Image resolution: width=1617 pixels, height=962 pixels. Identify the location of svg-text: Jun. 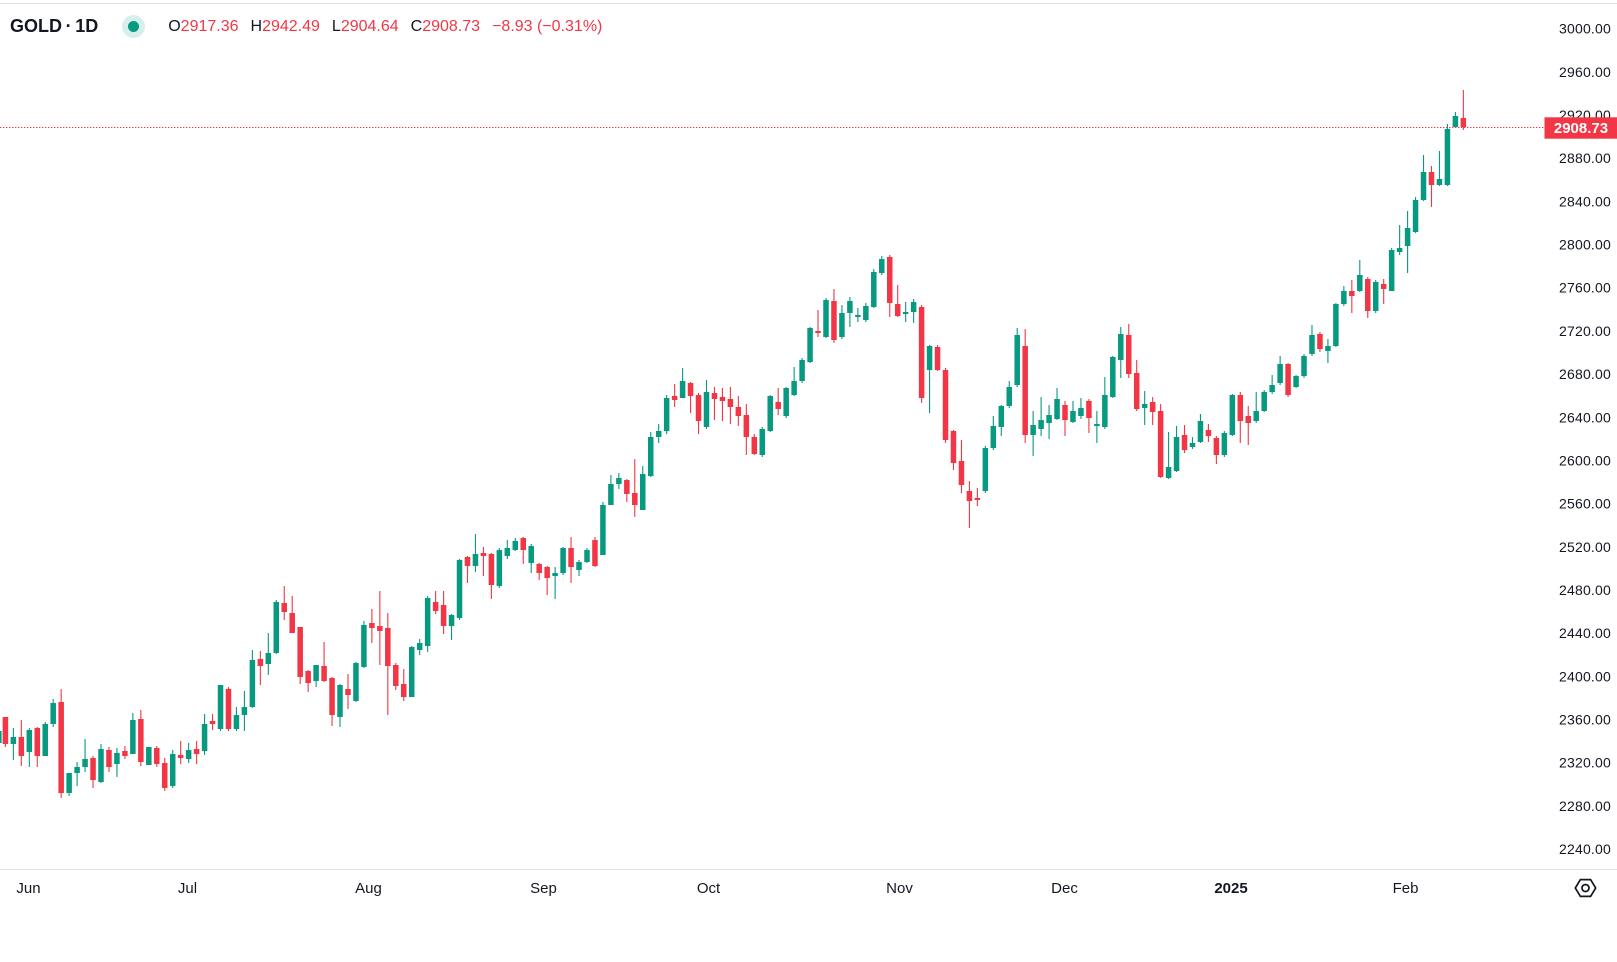
(28, 888).